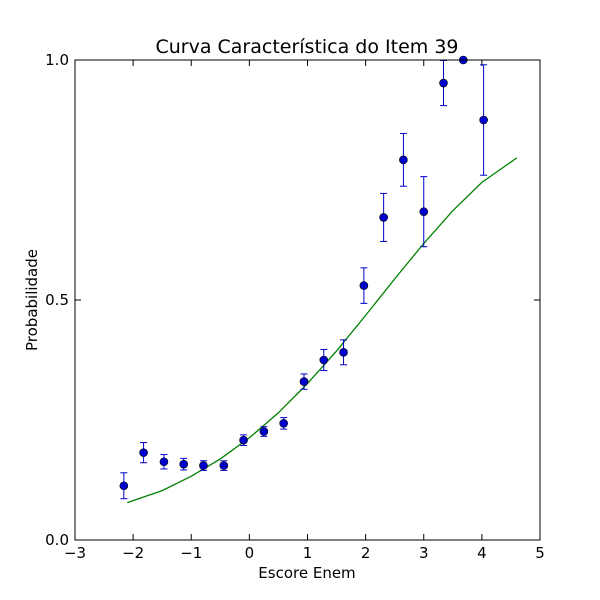 Image resolution: width=600 pixels, height=600 pixels. What do you see at coordinates (366, 553) in the screenshot?
I see `x-tick-label: 2` at bounding box center [366, 553].